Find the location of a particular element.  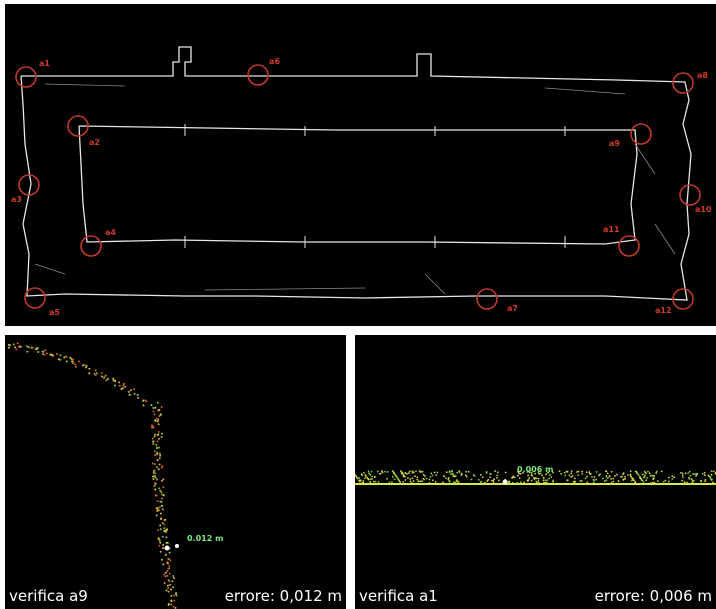

marker-circle-a8 is located at coordinates (683, 83).